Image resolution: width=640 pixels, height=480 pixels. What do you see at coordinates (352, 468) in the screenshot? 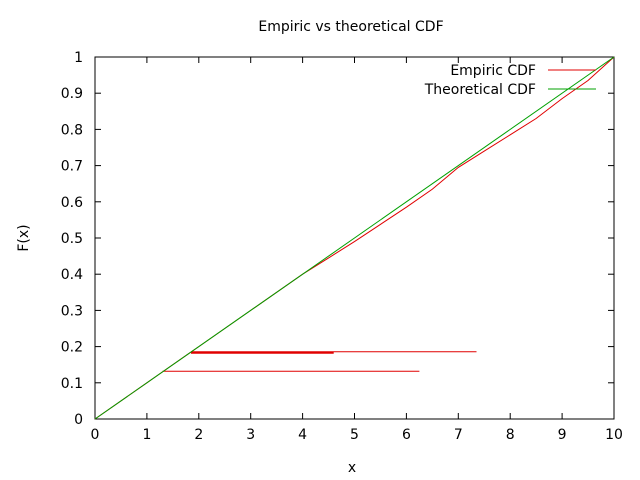
I see `x-axis-label: x` at bounding box center [352, 468].